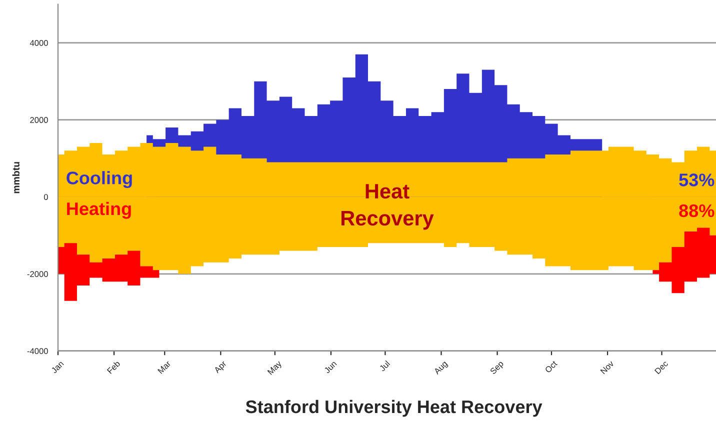  What do you see at coordinates (384, 366) in the screenshot?
I see `x-tick-label: Jul` at bounding box center [384, 366].